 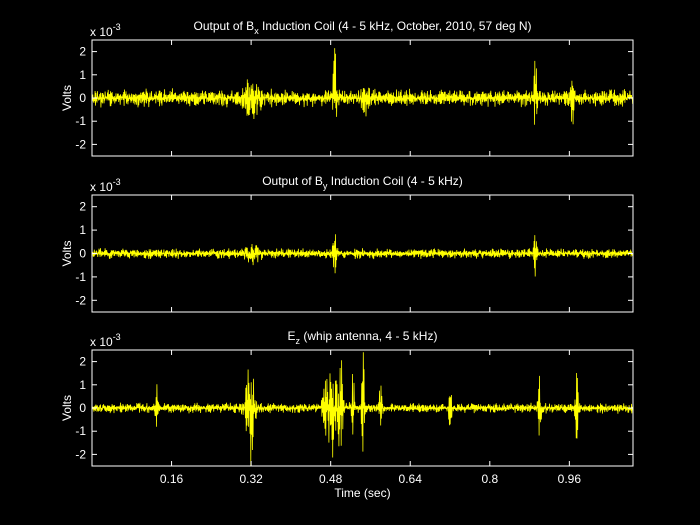 I want to click on title-subscript: y, so click(x=325, y=186).